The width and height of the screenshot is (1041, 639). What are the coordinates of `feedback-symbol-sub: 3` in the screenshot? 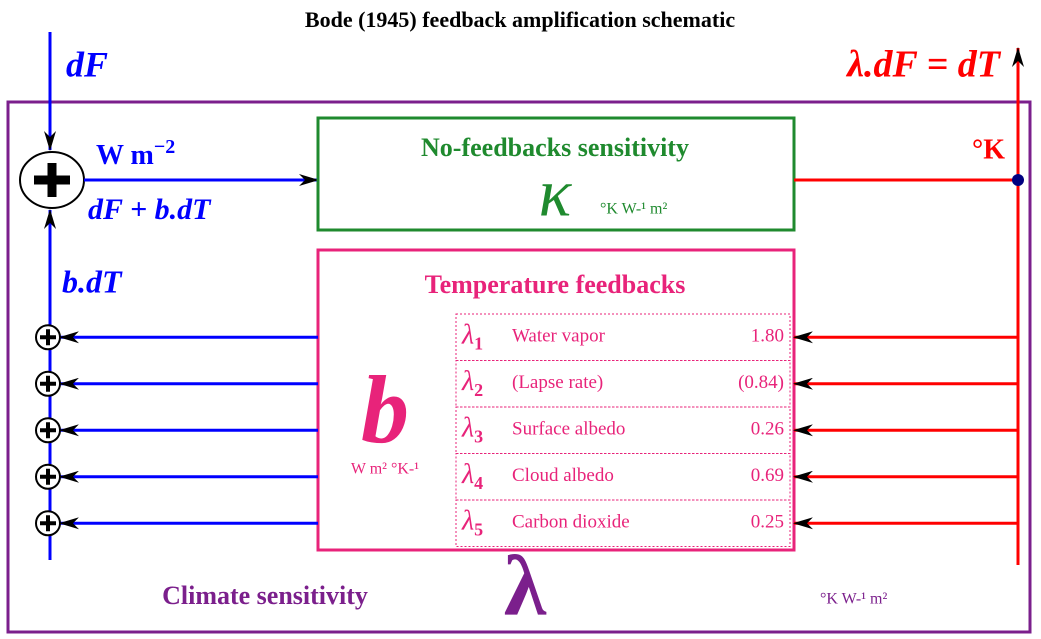 It's located at (478, 436).